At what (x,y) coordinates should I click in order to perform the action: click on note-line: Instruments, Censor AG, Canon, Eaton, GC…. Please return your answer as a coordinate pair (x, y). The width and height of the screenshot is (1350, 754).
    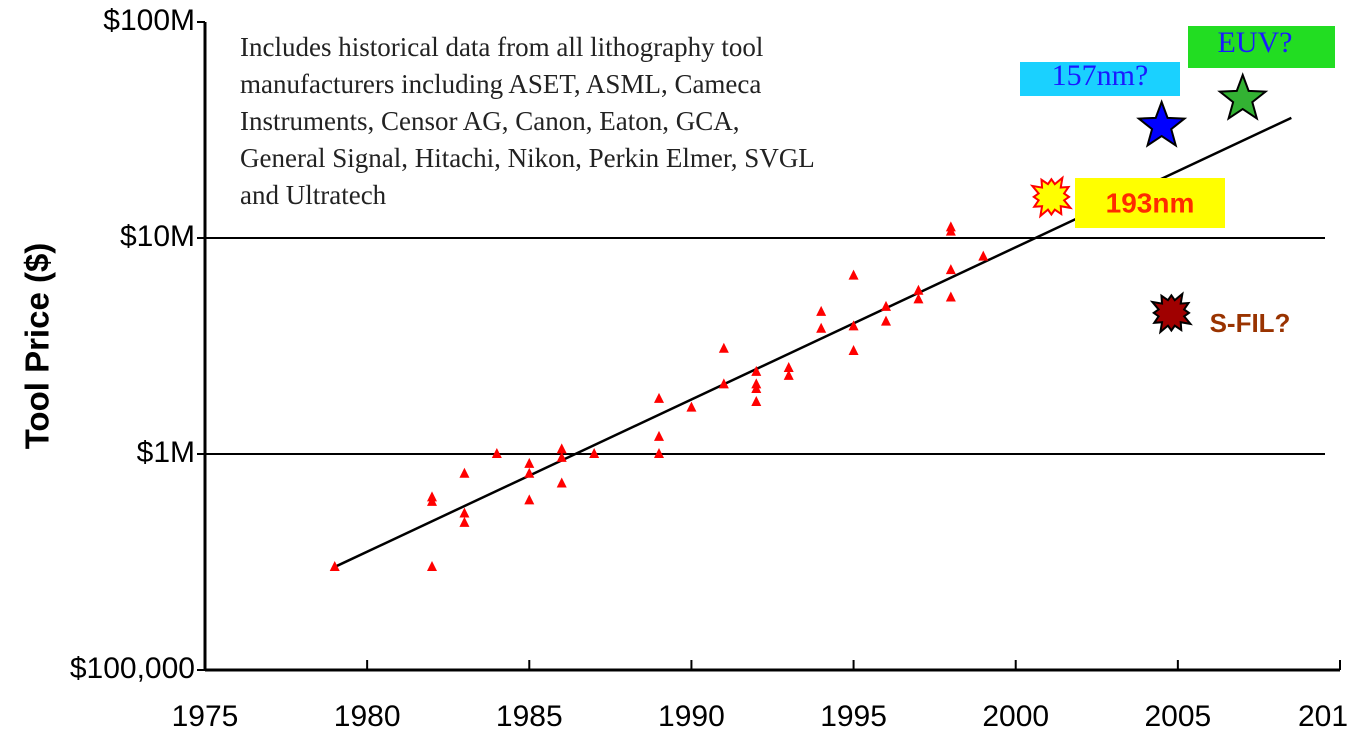
    Looking at the image, I should click on (489, 121).